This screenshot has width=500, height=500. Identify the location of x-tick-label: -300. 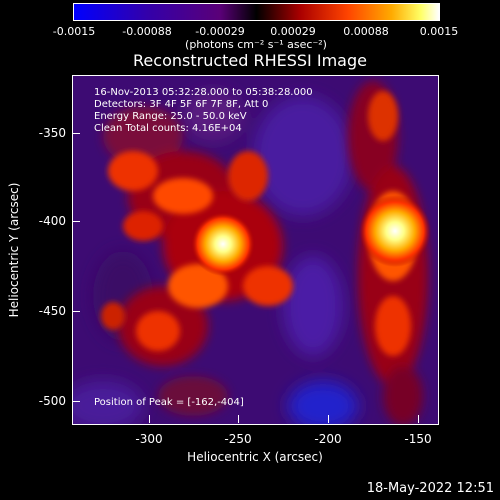
(149, 439).